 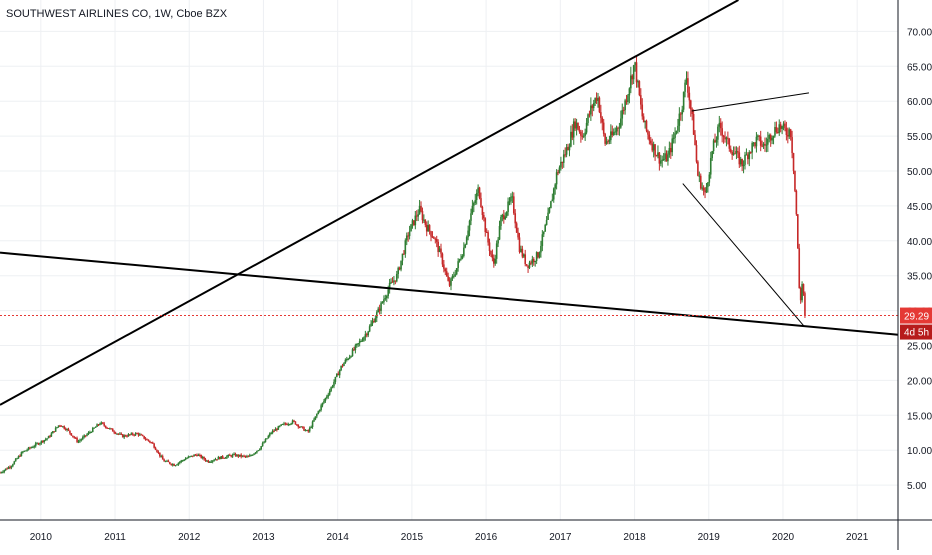 What do you see at coordinates (41, 537) in the screenshot?
I see `x-tick-label: 2010` at bounding box center [41, 537].